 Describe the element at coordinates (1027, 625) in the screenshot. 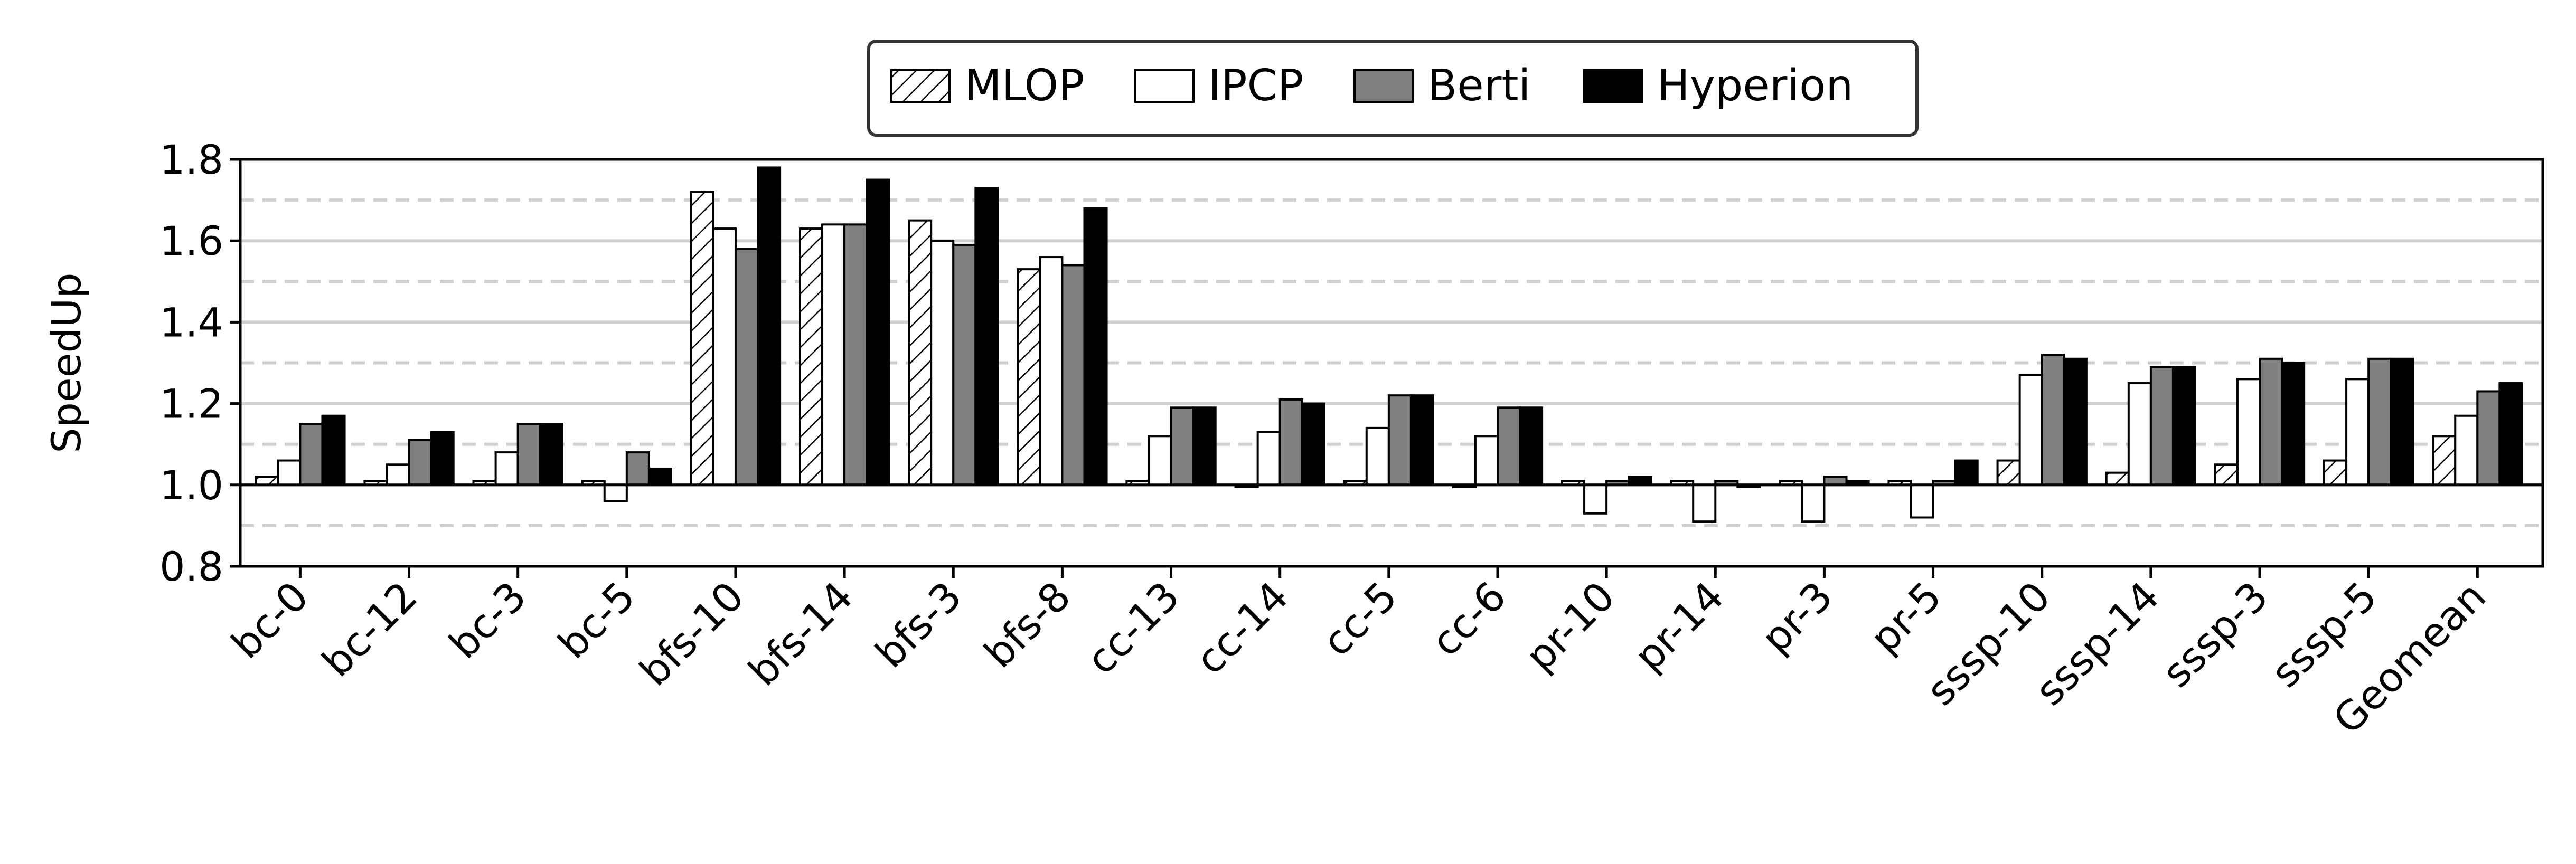

I see `x-tick-label: bfs-8` at that location.